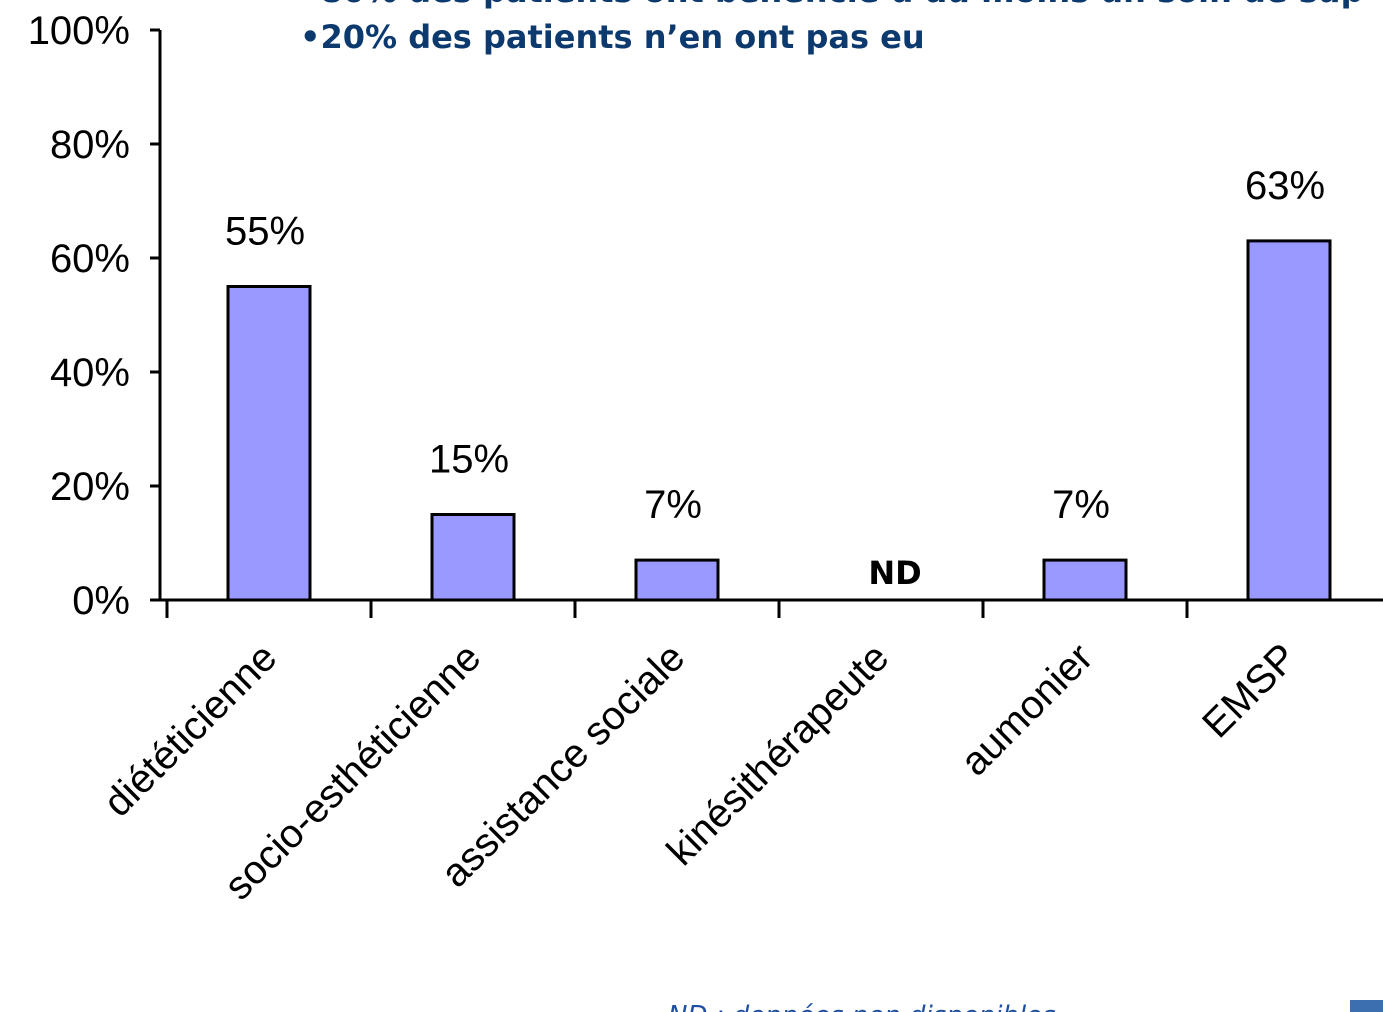 The image size is (1383, 1012). Describe the element at coordinates (190, 730) in the screenshot. I see `x-tick-label: diététicienne` at that location.